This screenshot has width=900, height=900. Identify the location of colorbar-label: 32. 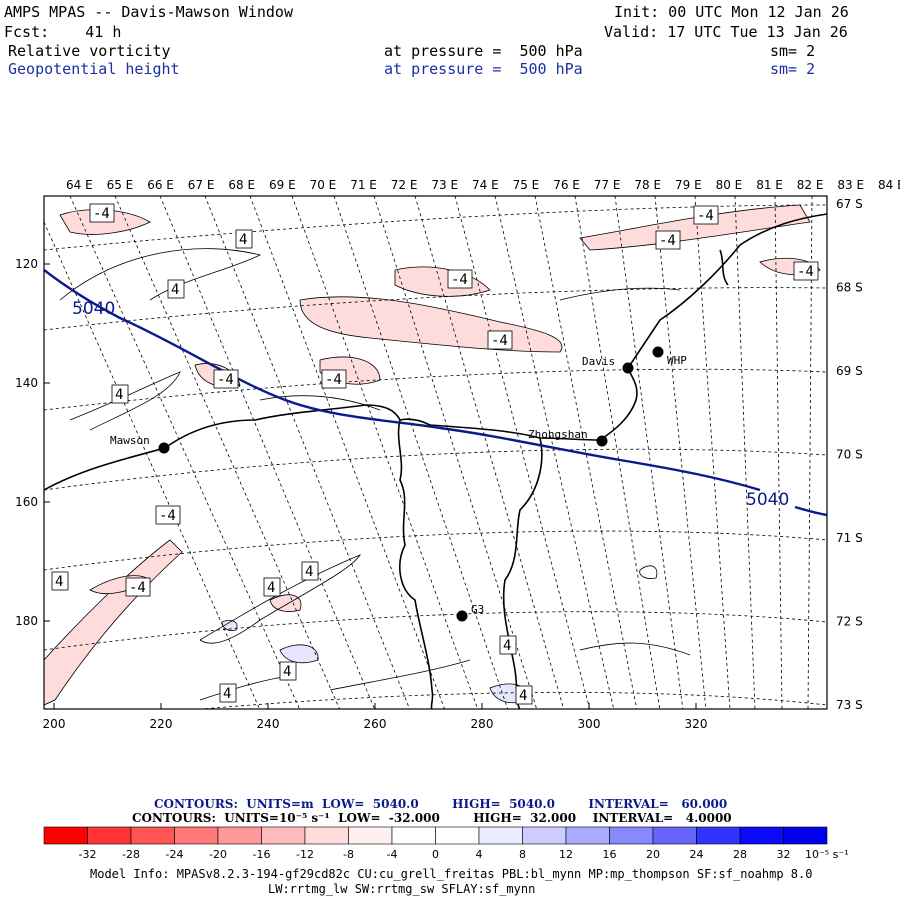
(784, 854).